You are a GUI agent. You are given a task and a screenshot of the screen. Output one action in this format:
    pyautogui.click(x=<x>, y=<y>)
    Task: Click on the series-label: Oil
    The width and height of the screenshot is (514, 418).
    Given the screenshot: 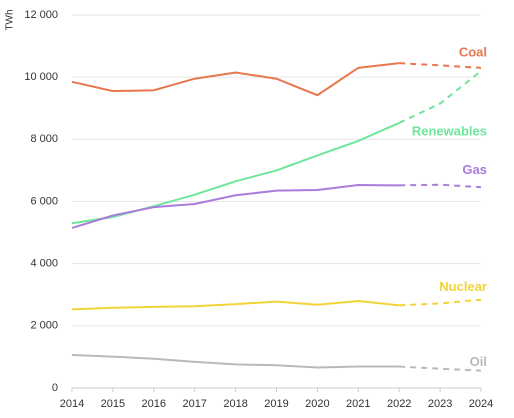 What is the action you would take?
    pyautogui.click(x=478, y=361)
    